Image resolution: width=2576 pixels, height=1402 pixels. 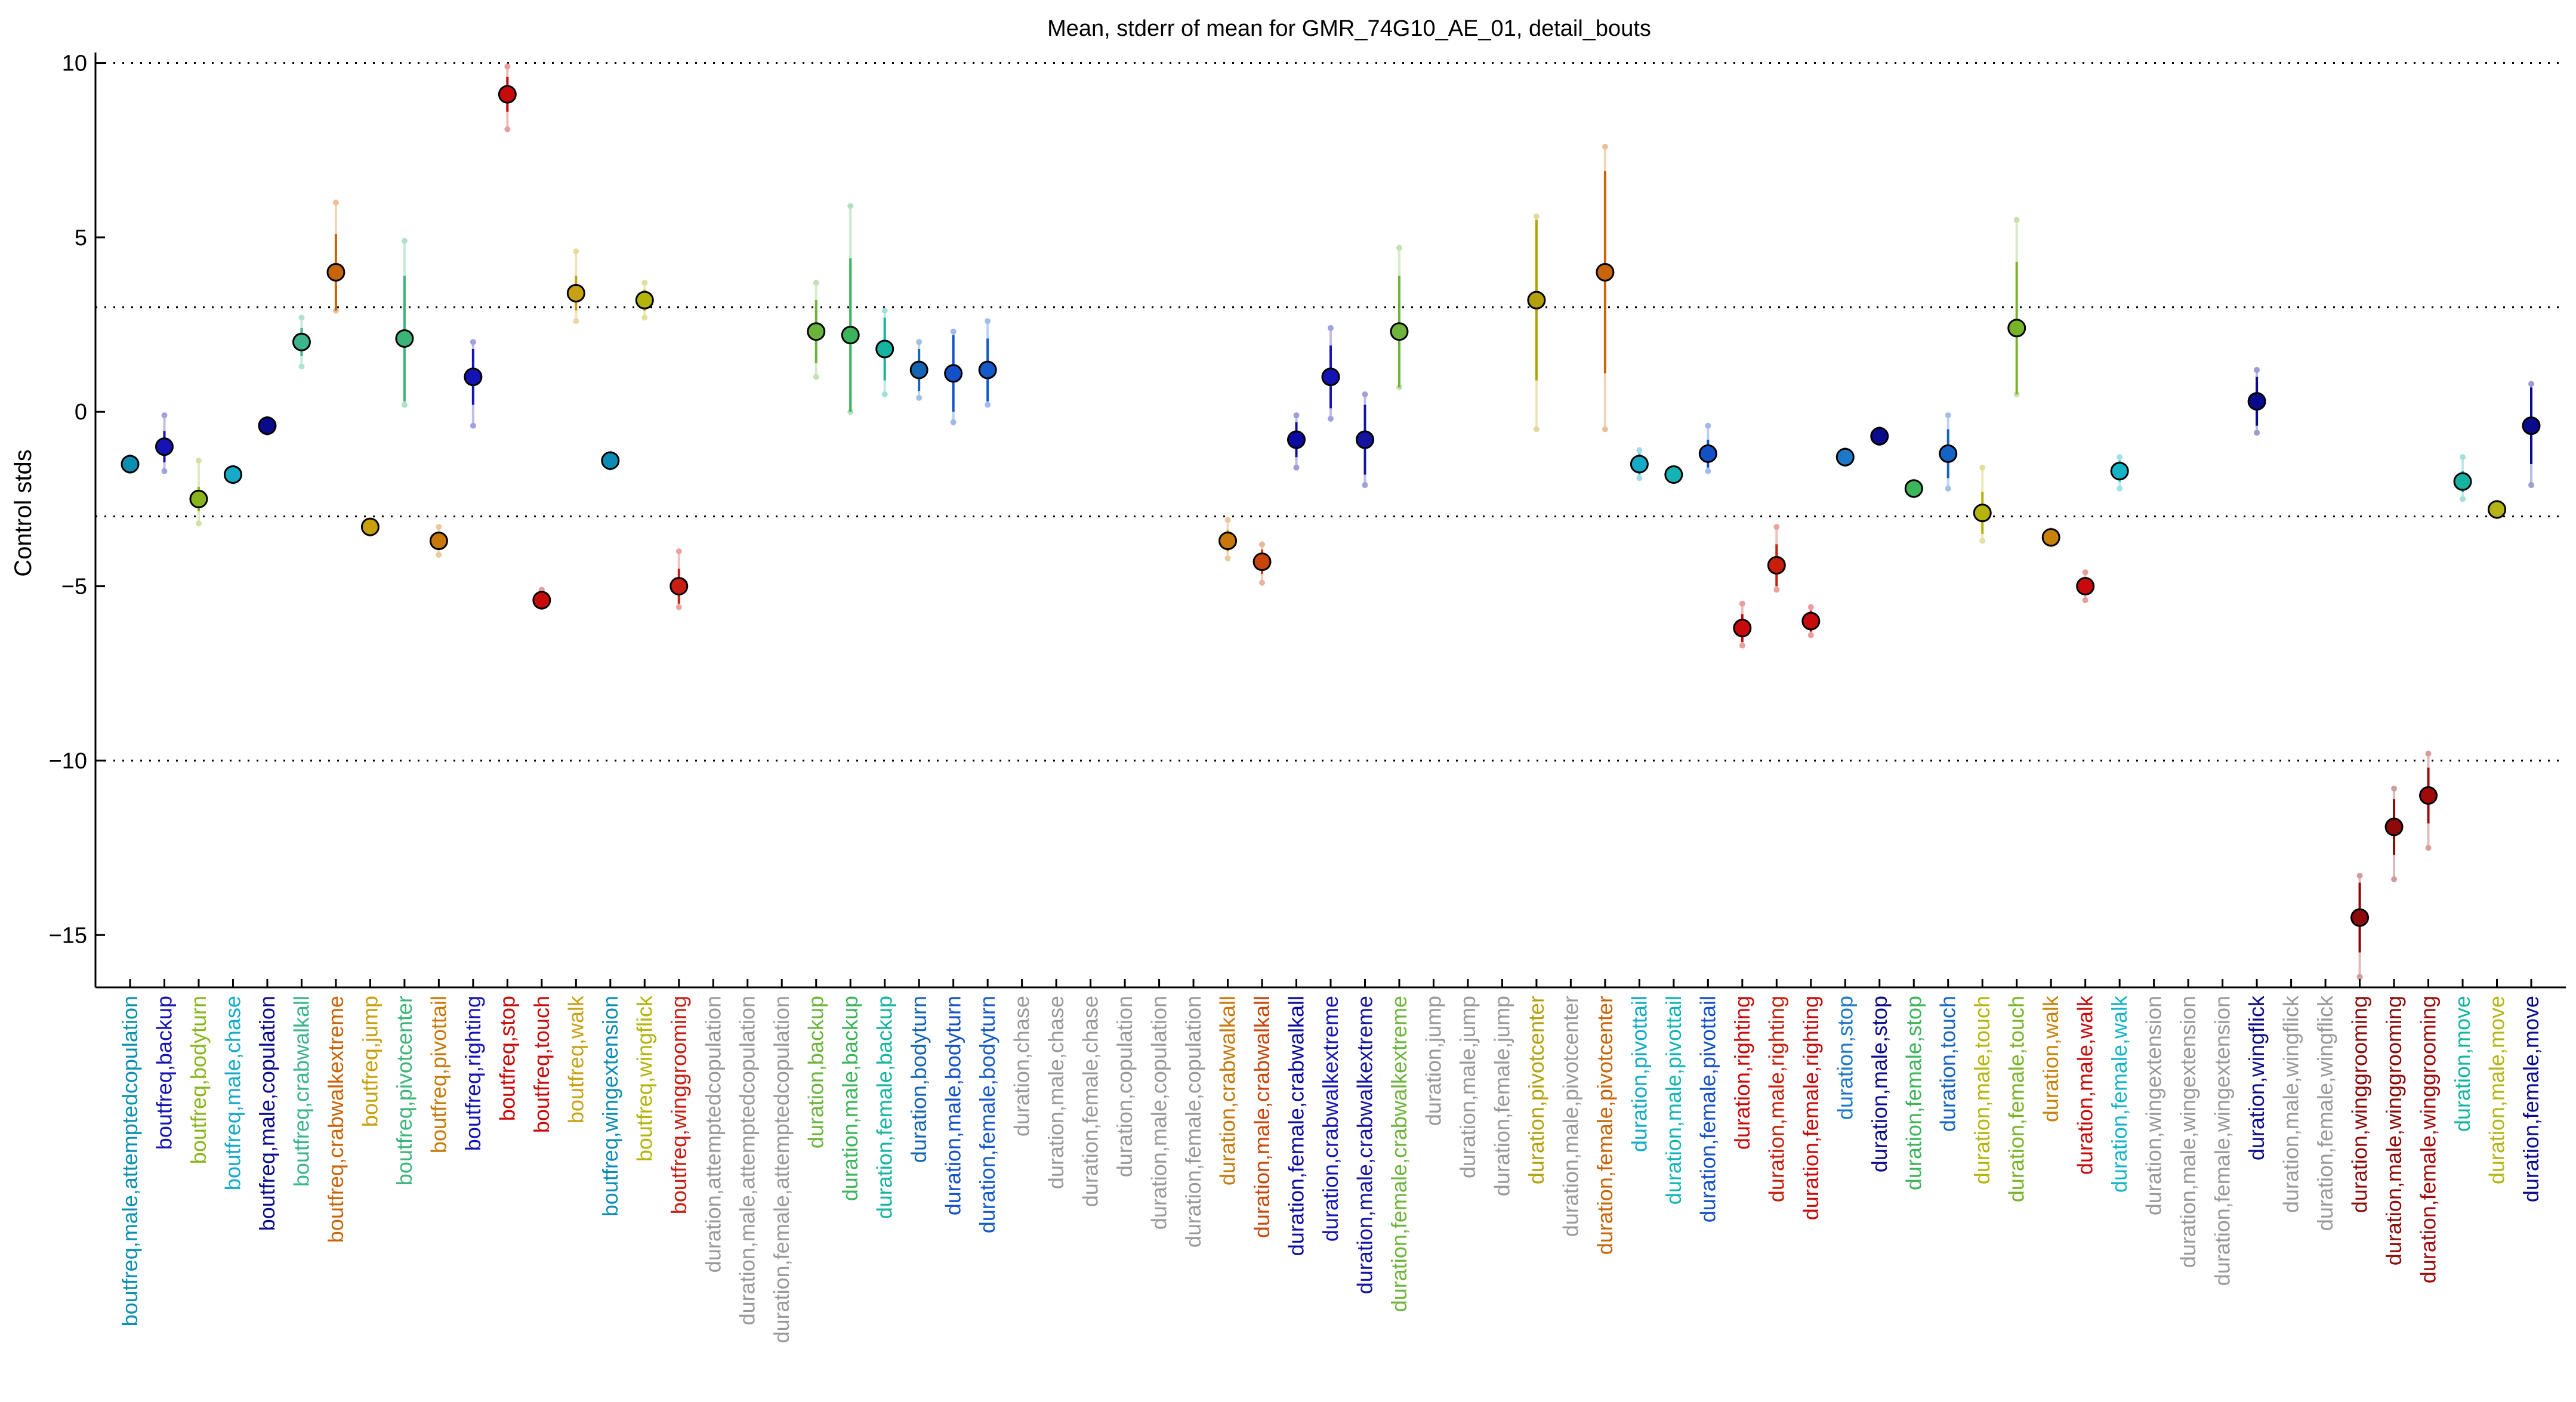 I want to click on x-tick-label: duration,touch, so click(x=1948, y=1064).